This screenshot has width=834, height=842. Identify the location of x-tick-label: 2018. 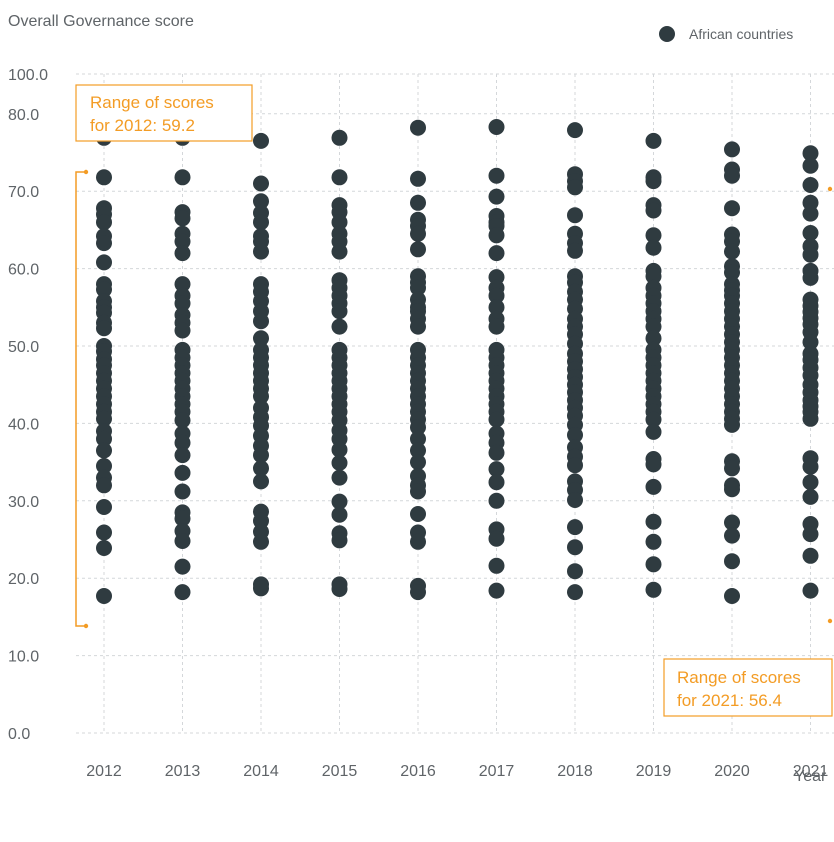
(575, 771).